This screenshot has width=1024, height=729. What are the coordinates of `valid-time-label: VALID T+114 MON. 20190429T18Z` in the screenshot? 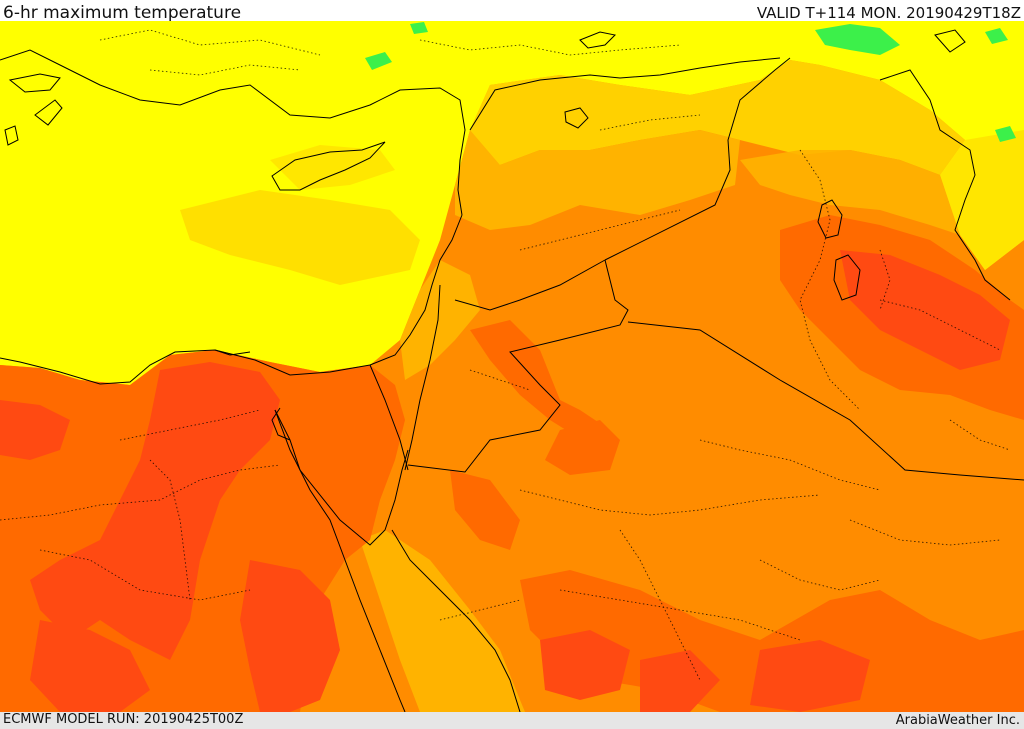 It's located at (888, 13).